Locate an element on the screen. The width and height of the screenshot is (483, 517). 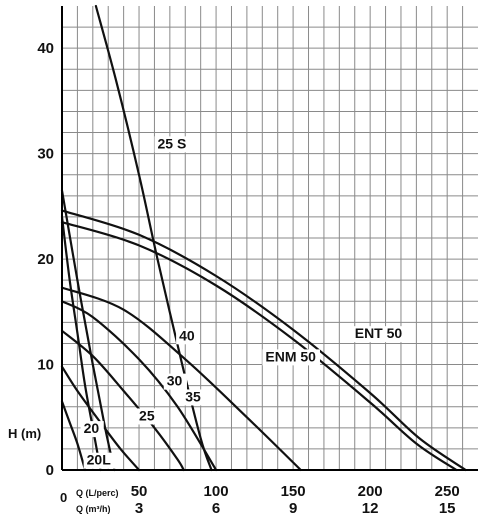
curve-label-40: 40 is located at coordinates (187, 335).